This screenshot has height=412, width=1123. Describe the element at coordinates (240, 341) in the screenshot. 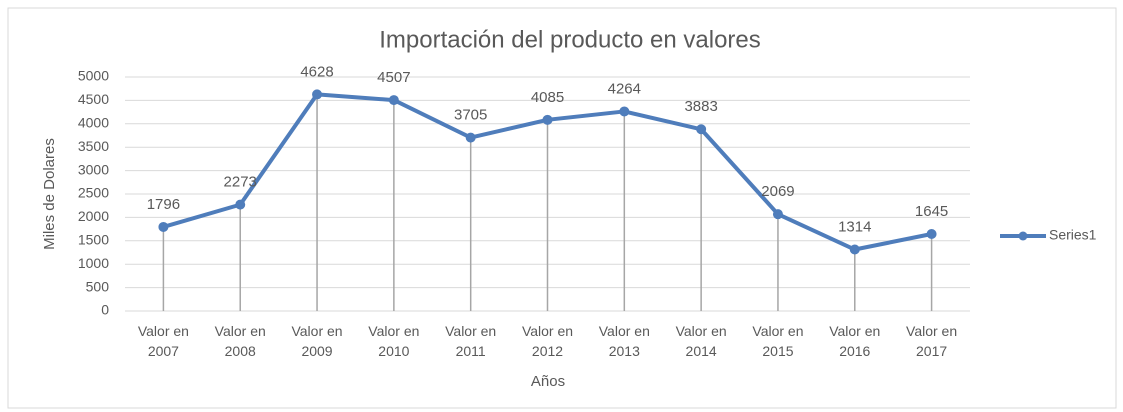

I see `x-tick-label: Valor en 2008` at that location.